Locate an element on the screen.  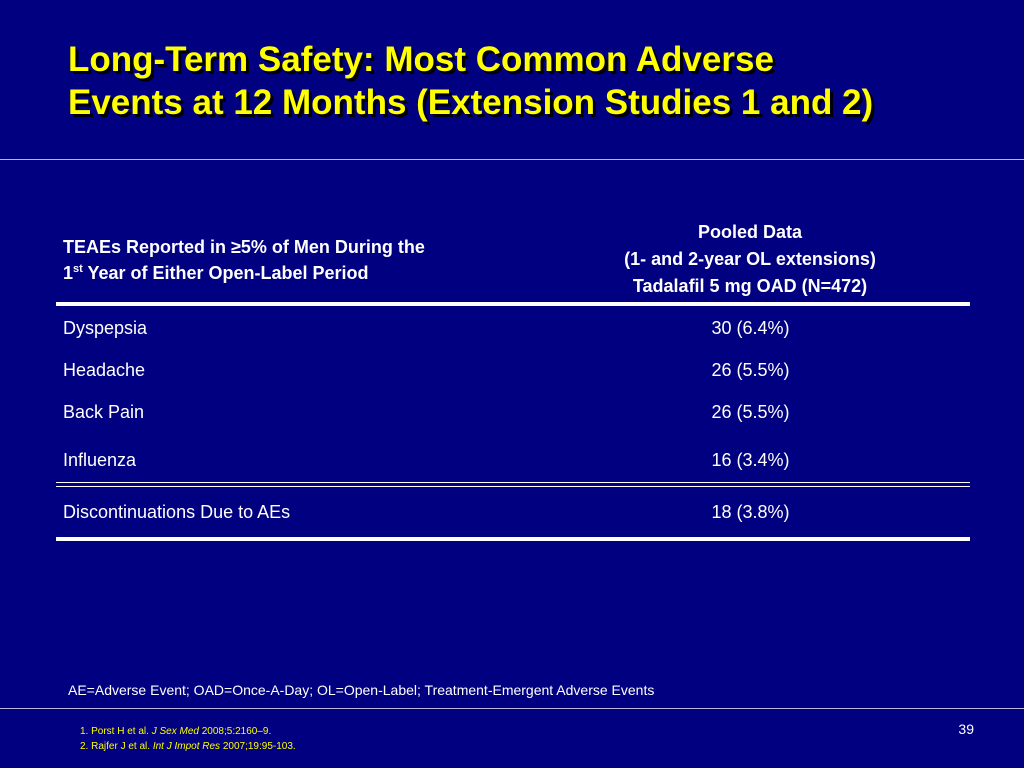
slide-title-line-1: Long-Term Safety: Most Common Adverse is located at coordinates (421, 59).